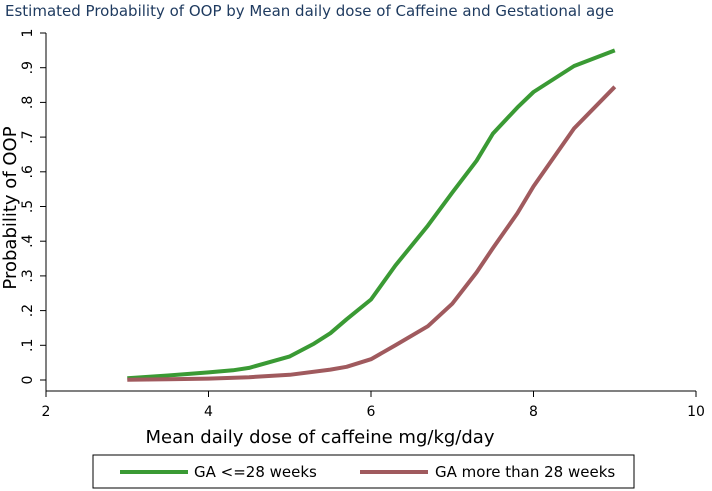  I want to click on y-axis-title: Probability of OOP, so click(10, 207).